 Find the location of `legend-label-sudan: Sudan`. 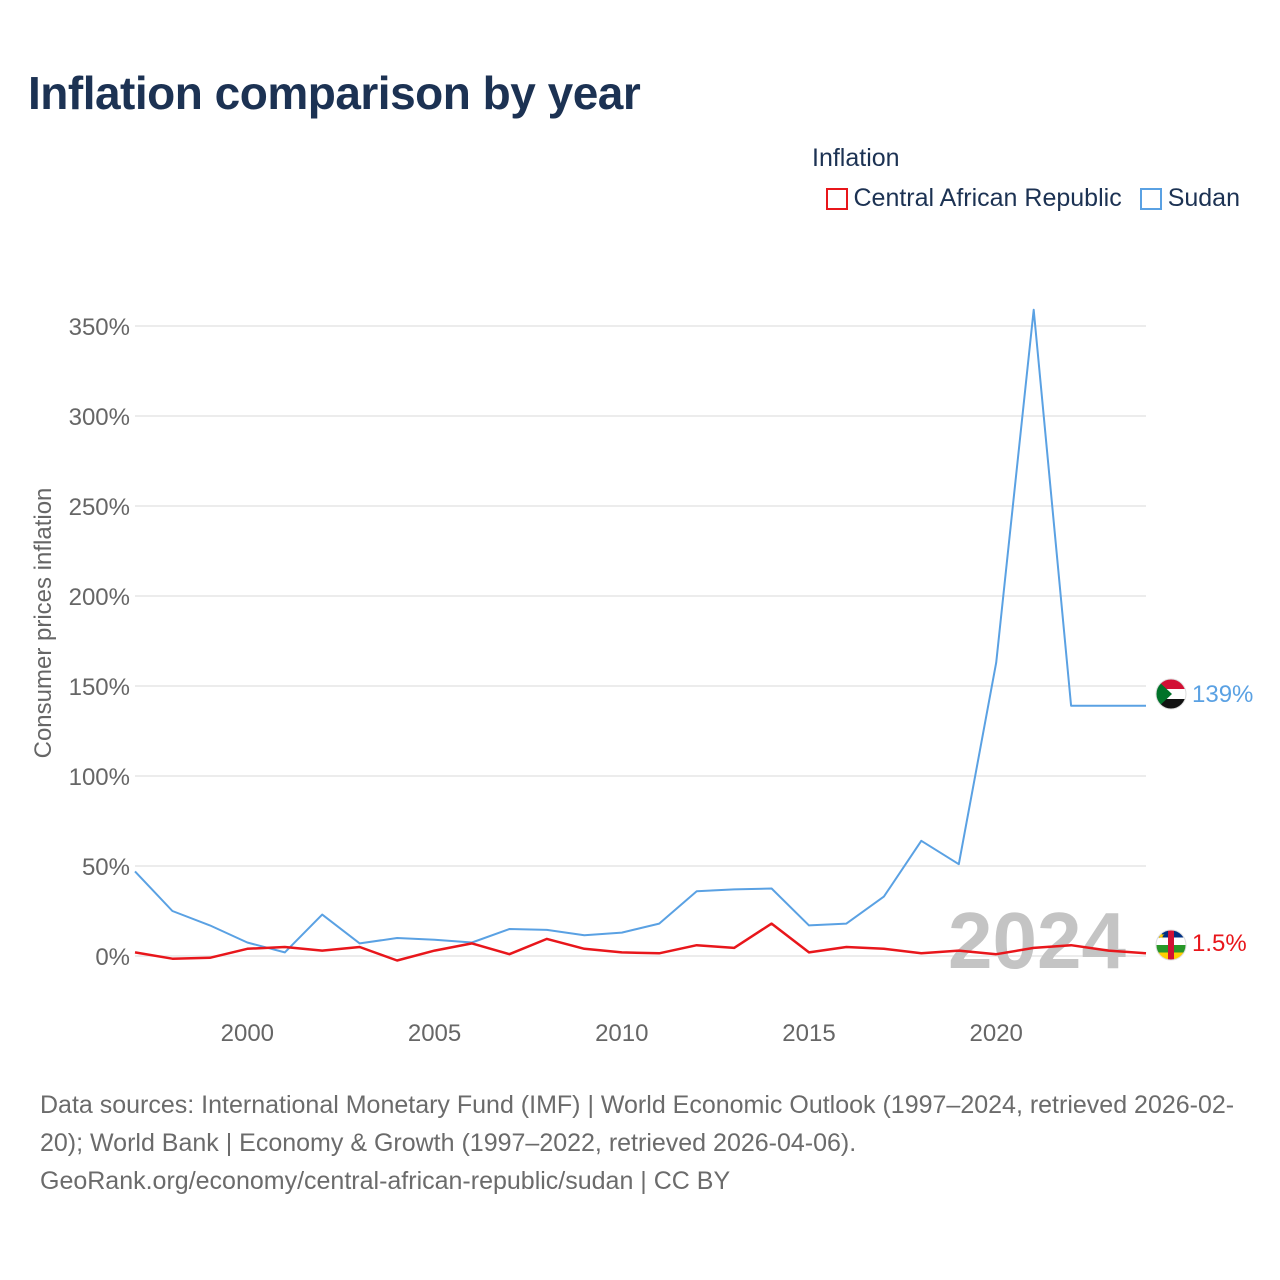

legend-label-sudan: Sudan is located at coordinates (1203, 198).